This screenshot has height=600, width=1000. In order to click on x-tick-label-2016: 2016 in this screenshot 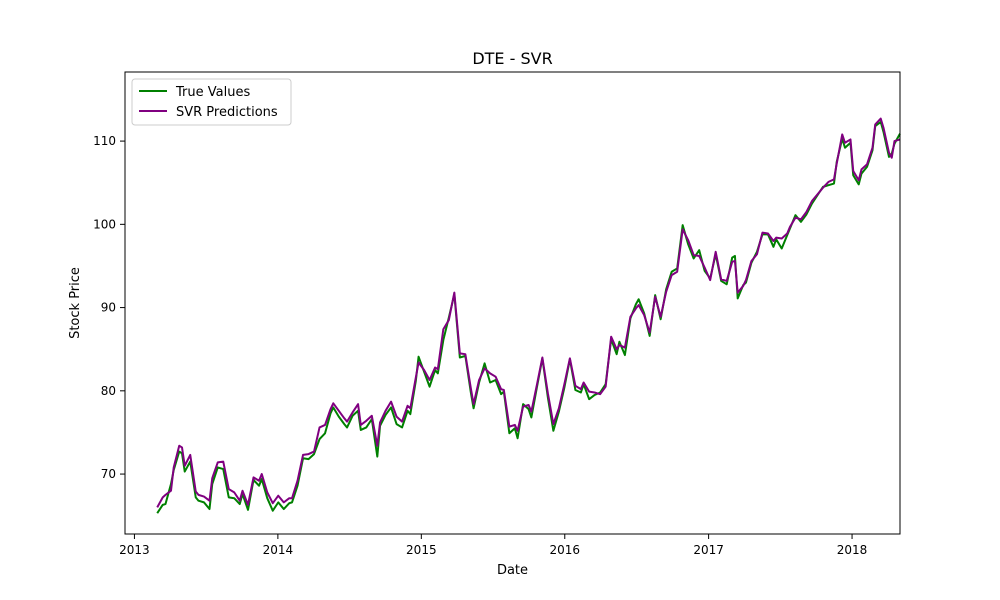, I will do `click(564, 550)`.